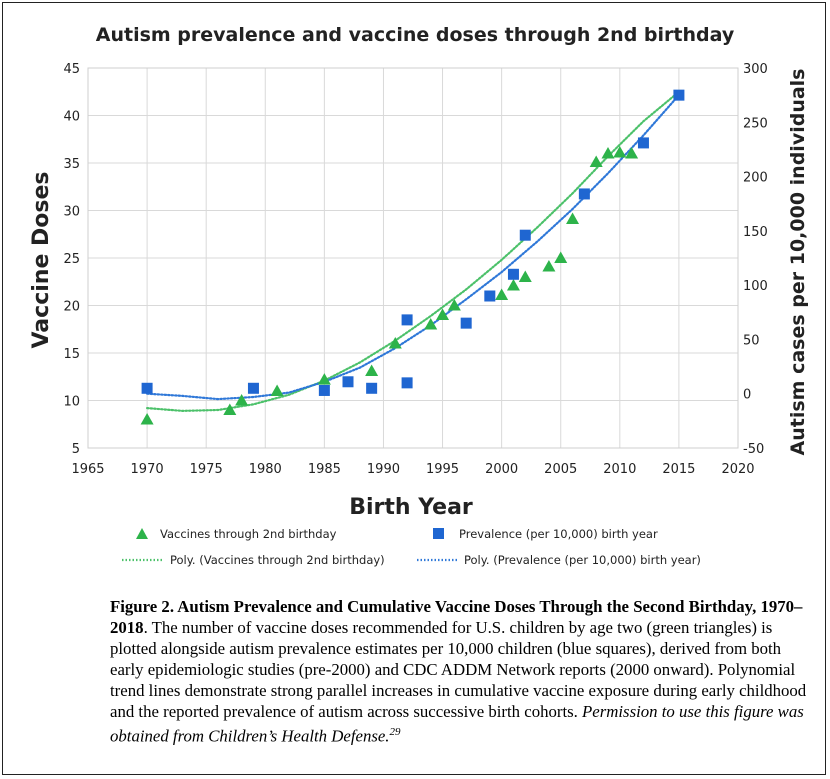  What do you see at coordinates (383, 469) in the screenshot?
I see `x-tick-label: 1990` at bounding box center [383, 469].